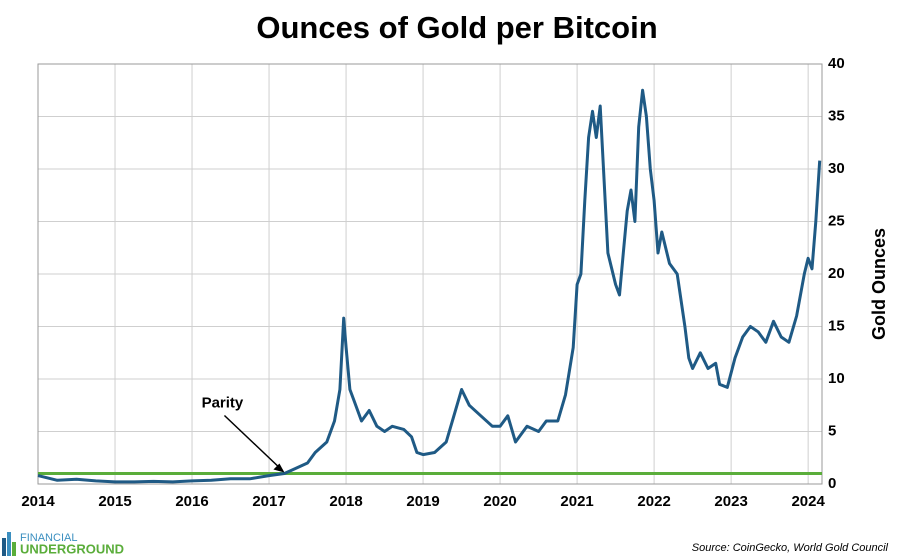 The height and width of the screenshot is (557, 897). I want to click on y-tick-label: 0, so click(832, 483).